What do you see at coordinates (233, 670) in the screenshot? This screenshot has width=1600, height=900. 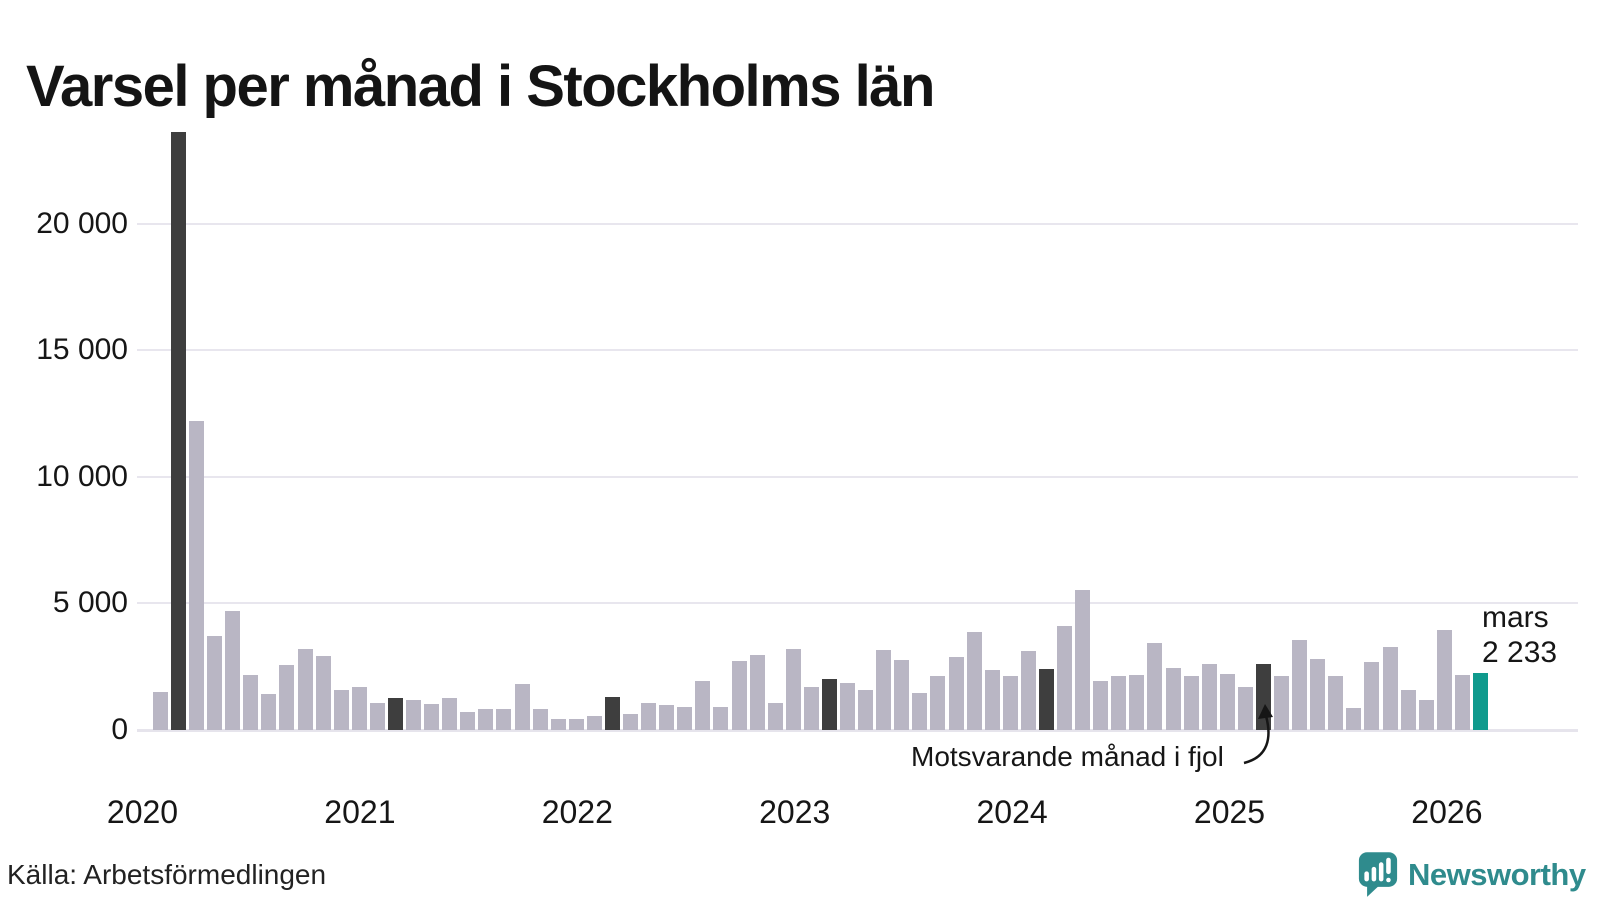 I see `bar-jun-2020` at bounding box center [233, 670].